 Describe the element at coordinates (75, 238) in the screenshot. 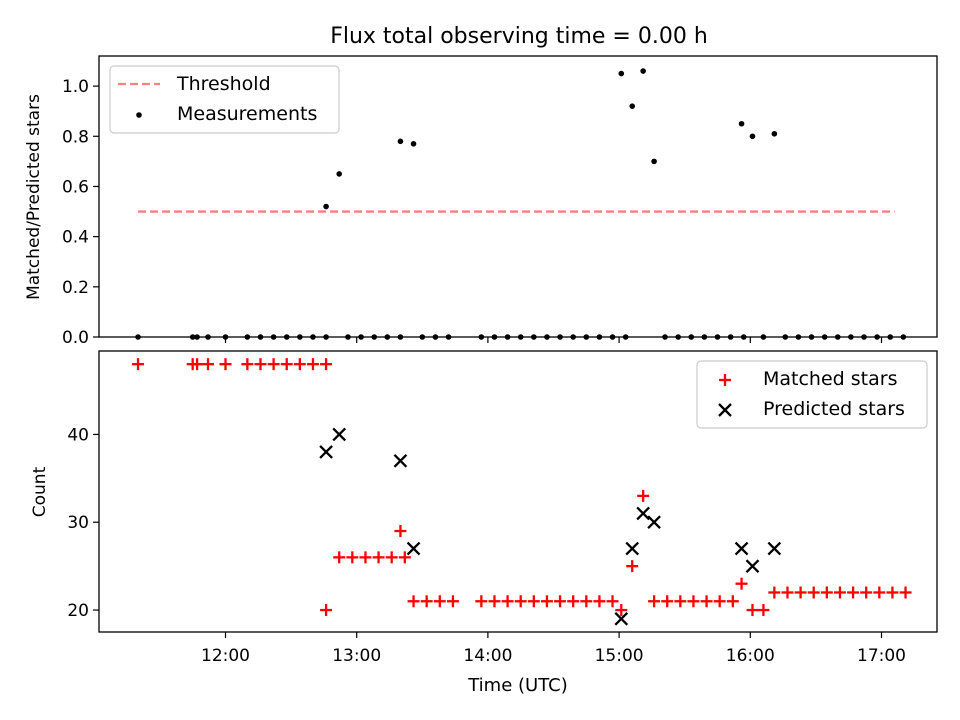

I see `top-y-tick-label: 0.4` at that location.